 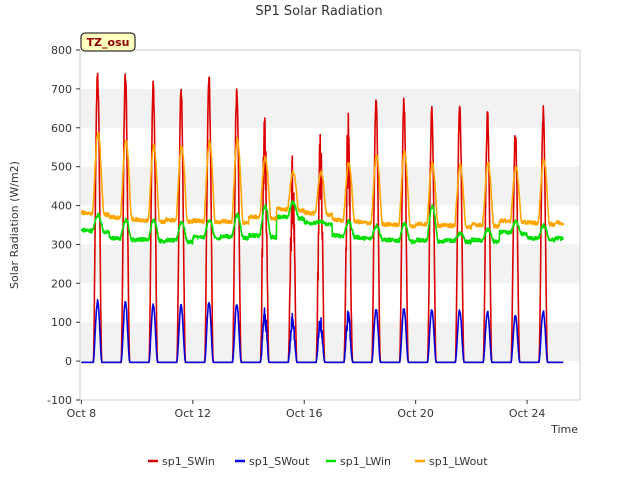 I want to click on x-tick-label: Oct 12, so click(x=193, y=413).